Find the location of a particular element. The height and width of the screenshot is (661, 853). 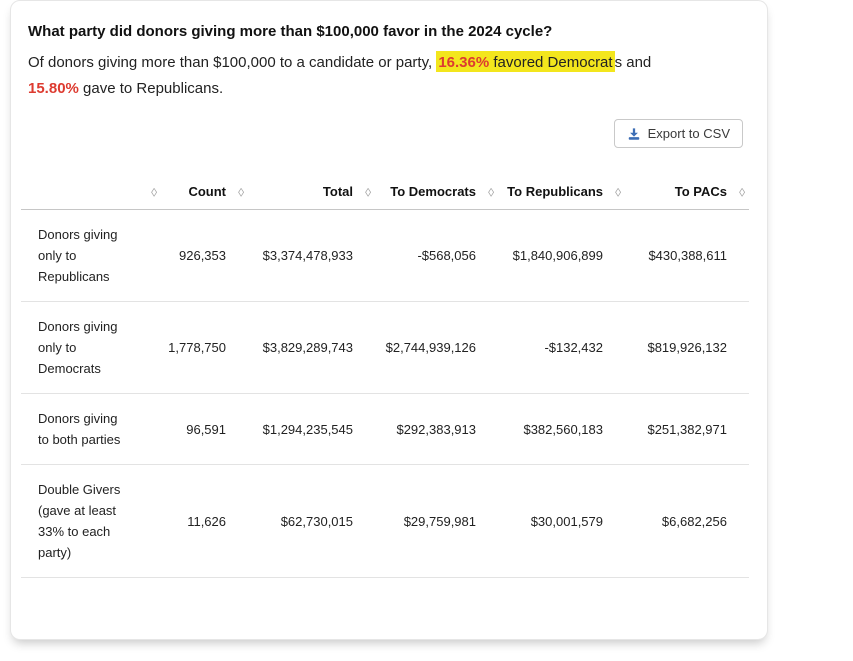

row-label-cell: Donors giving to both parties is located at coordinates (91, 429).